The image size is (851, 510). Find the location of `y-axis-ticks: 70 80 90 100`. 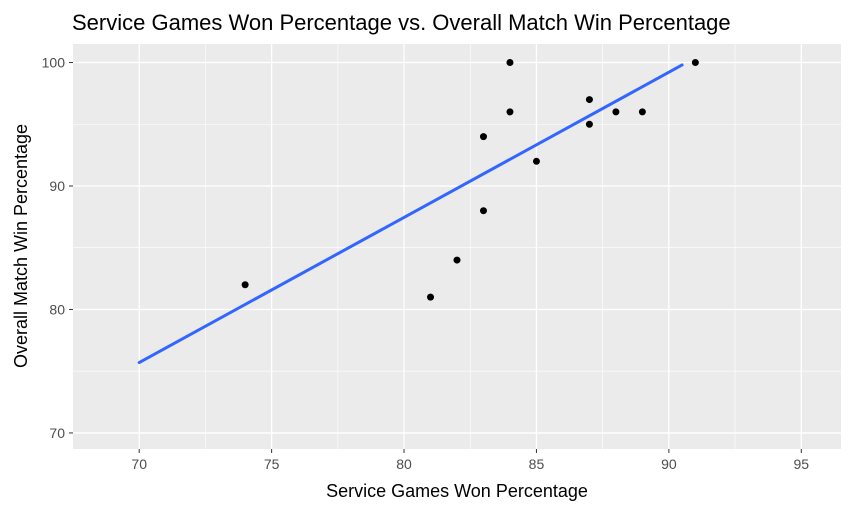

y-axis-ticks: 70 80 90 100 is located at coordinates (57, 248).